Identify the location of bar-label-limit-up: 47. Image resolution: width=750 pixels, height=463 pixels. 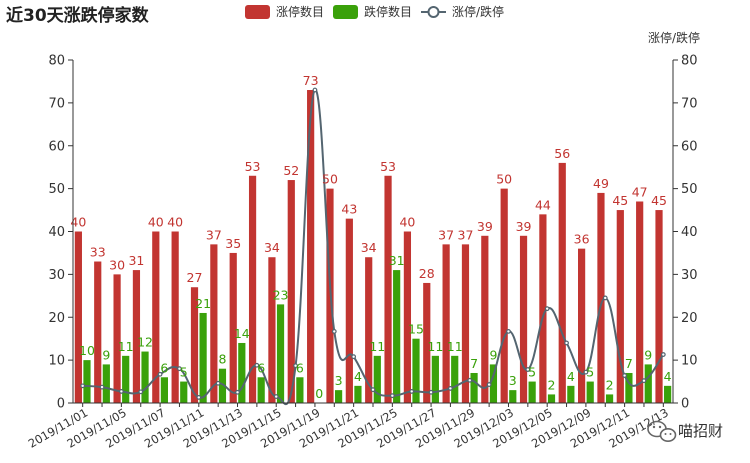
(640, 191).